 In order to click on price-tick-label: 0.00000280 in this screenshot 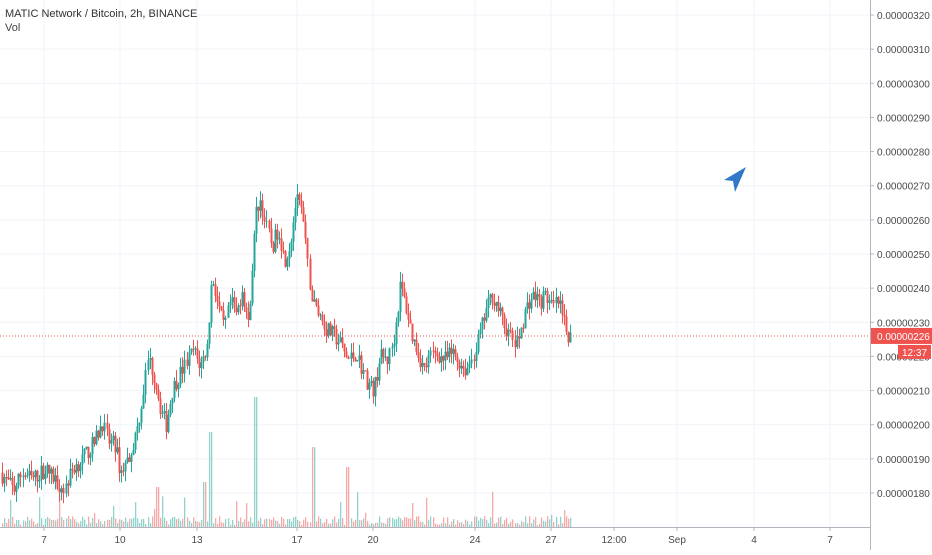, I will do `click(903, 153)`.